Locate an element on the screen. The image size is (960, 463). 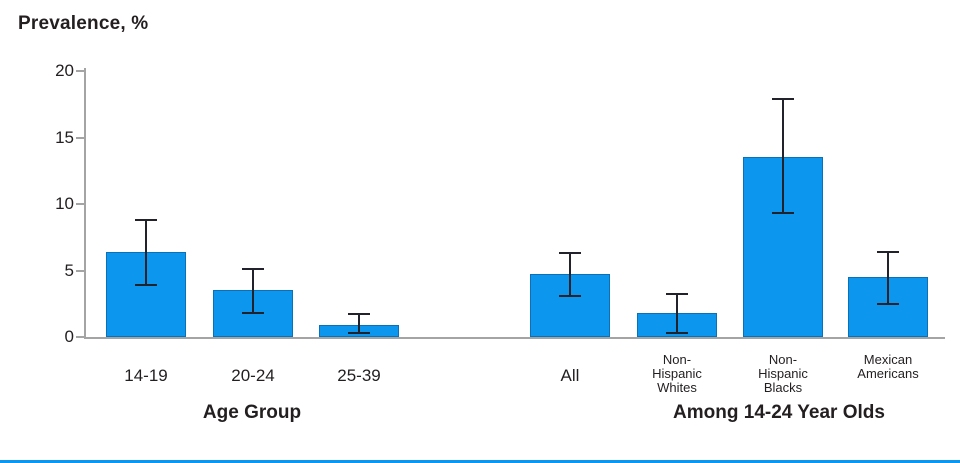
error-cap-low-non-hispanic-blacks is located at coordinates (783, 213).